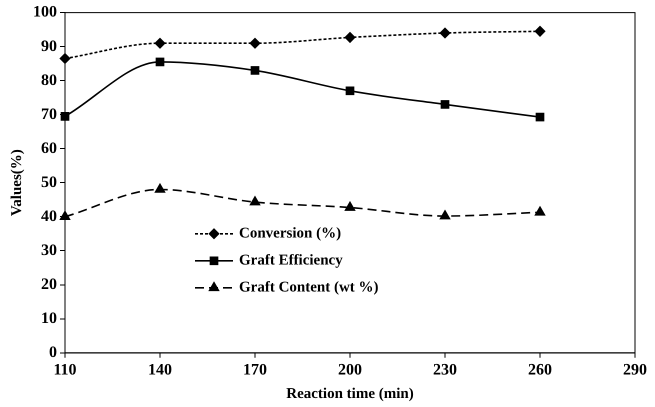 This screenshot has height=407, width=655. What do you see at coordinates (49, 318) in the screenshot?
I see `y-tick-label: 10` at bounding box center [49, 318].